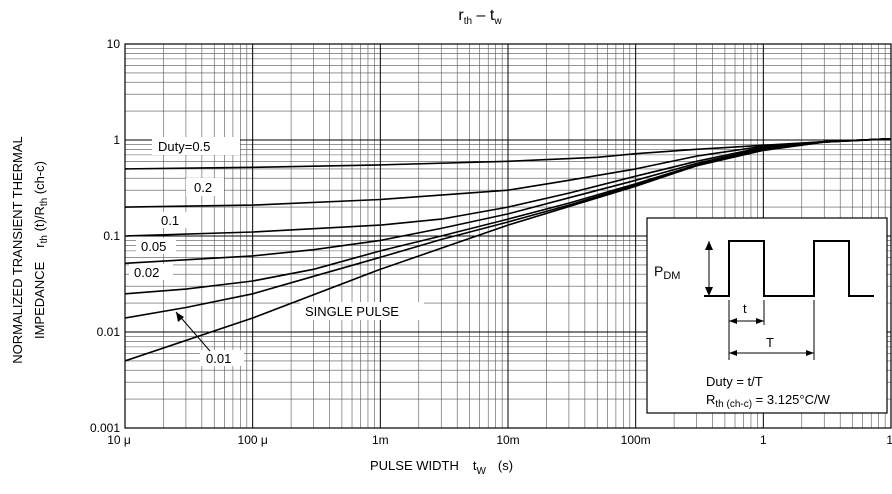 Image resolution: width=892 pixels, height=494 pixels. What do you see at coordinates (636, 440) in the screenshot?
I see `x-tick-label: 100m` at bounding box center [636, 440].